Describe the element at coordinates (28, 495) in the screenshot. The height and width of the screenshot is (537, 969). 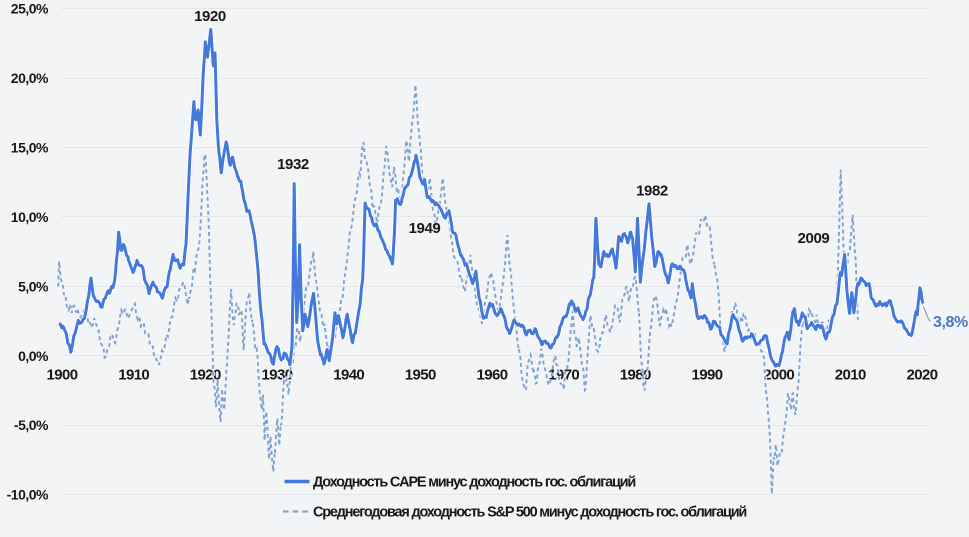
I see `svg-text: -10,0%` at that location.